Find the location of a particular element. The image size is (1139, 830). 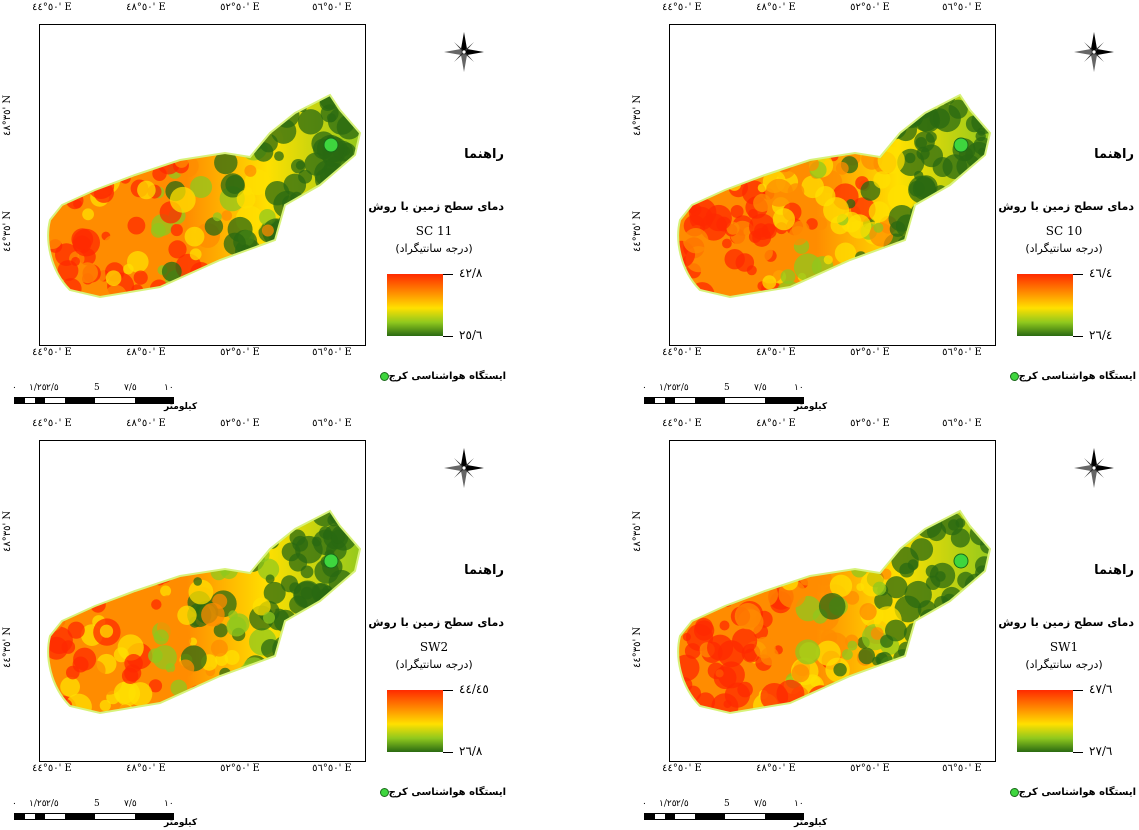

legend-min-value: ٢٧/٦ is located at coordinates (1101, 751).